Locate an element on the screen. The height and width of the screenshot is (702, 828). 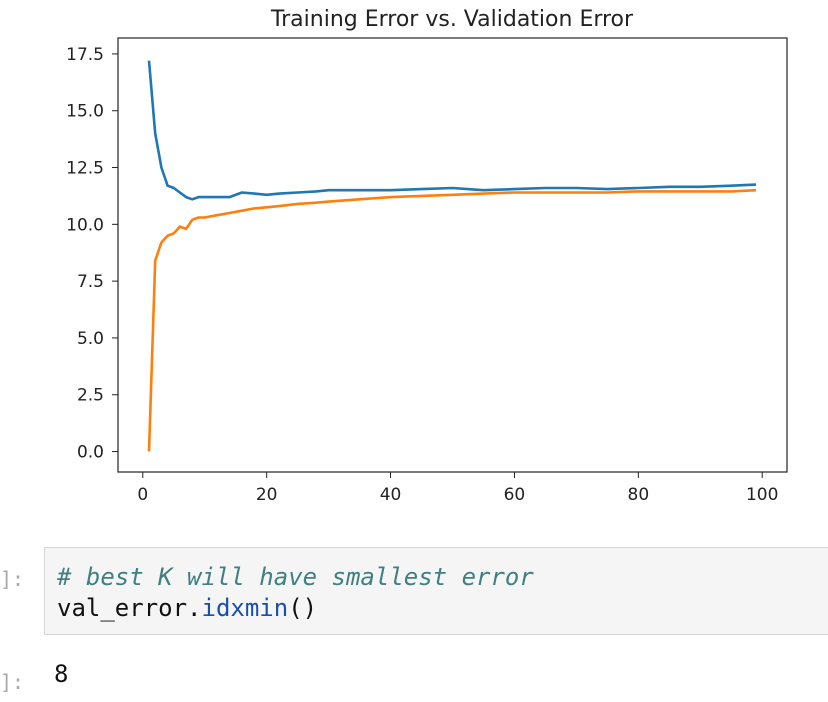
y-tick-label: 15.0 is located at coordinates (85, 112).